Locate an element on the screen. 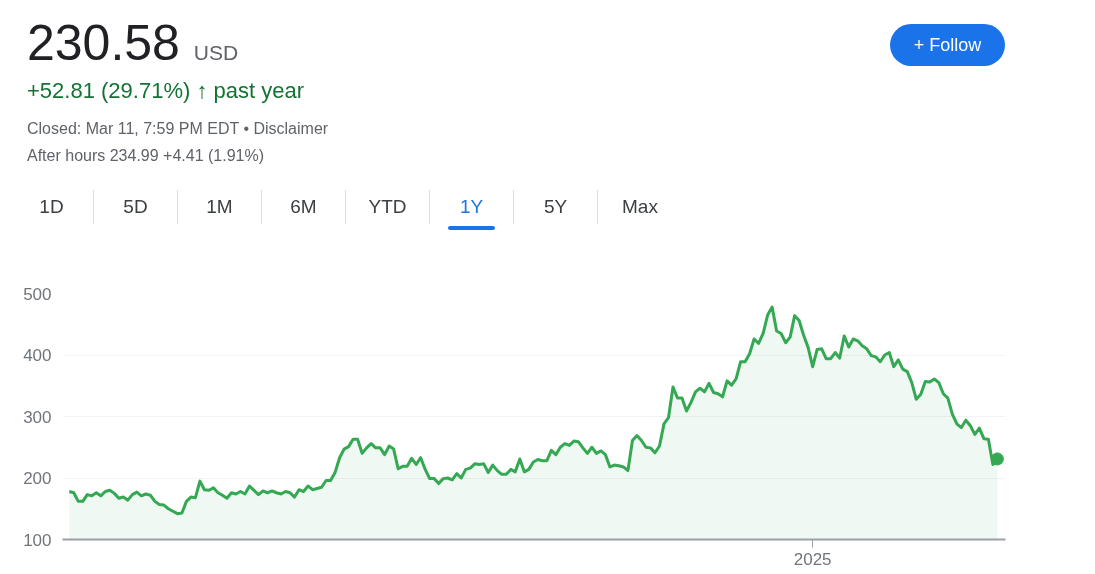 The width and height of the screenshot is (1095, 574). text: YTD is located at coordinates (388, 207).